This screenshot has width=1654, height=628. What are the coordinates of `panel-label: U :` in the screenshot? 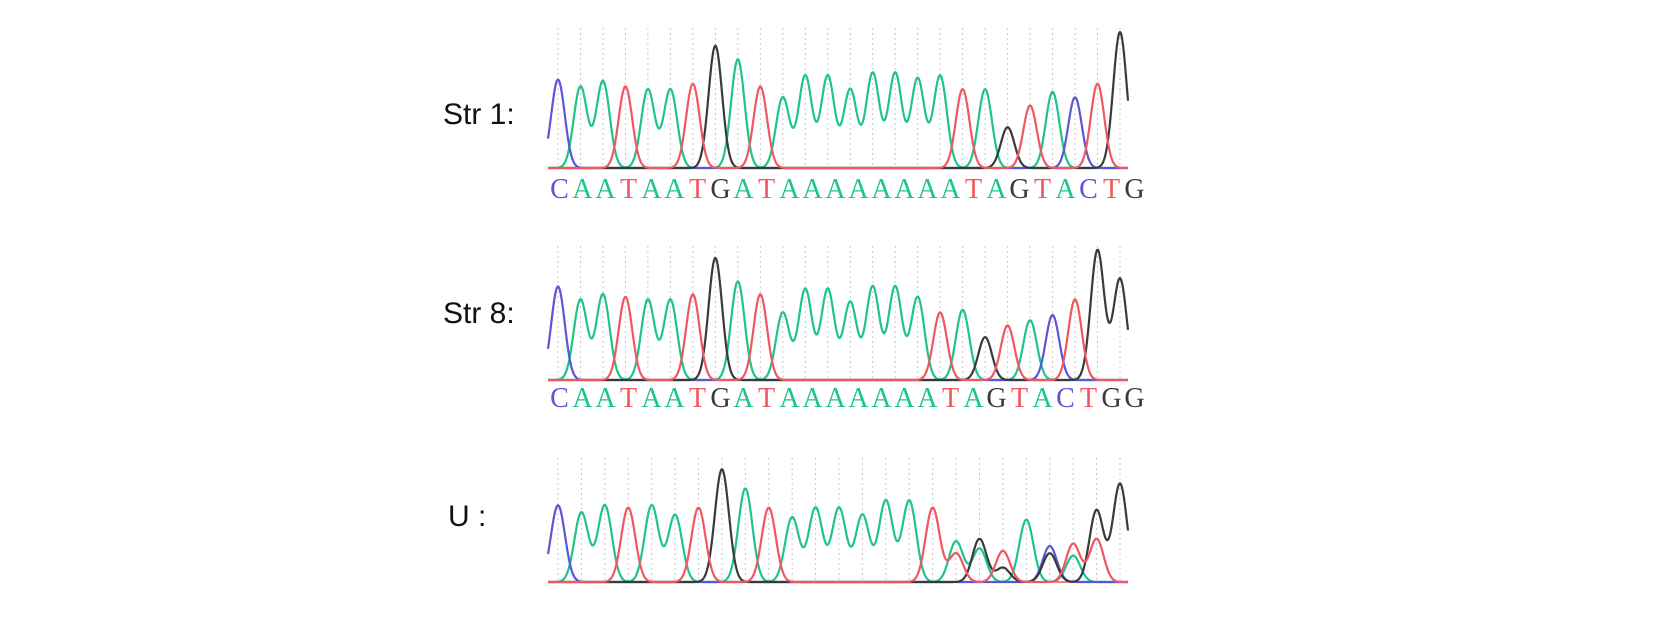 It's located at (467, 516).